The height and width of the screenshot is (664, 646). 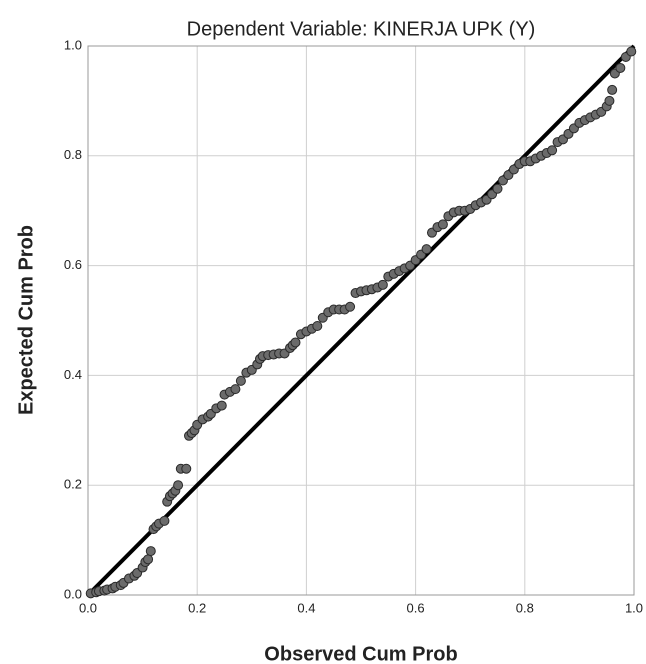 What do you see at coordinates (73, 154) in the screenshot?
I see `y-tick-label: 0.8` at bounding box center [73, 154].